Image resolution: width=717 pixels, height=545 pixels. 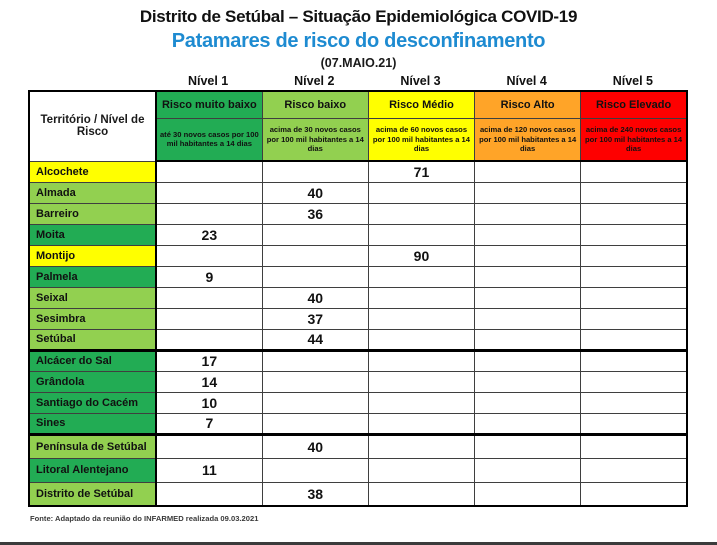 I want to click on territory-cell: Barreiro, so click(x=92, y=213).